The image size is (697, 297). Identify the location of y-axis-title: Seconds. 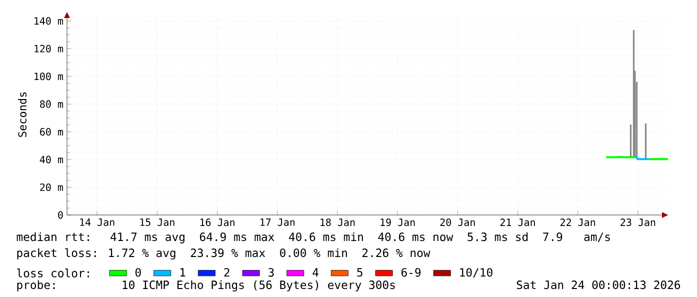
(22, 114).